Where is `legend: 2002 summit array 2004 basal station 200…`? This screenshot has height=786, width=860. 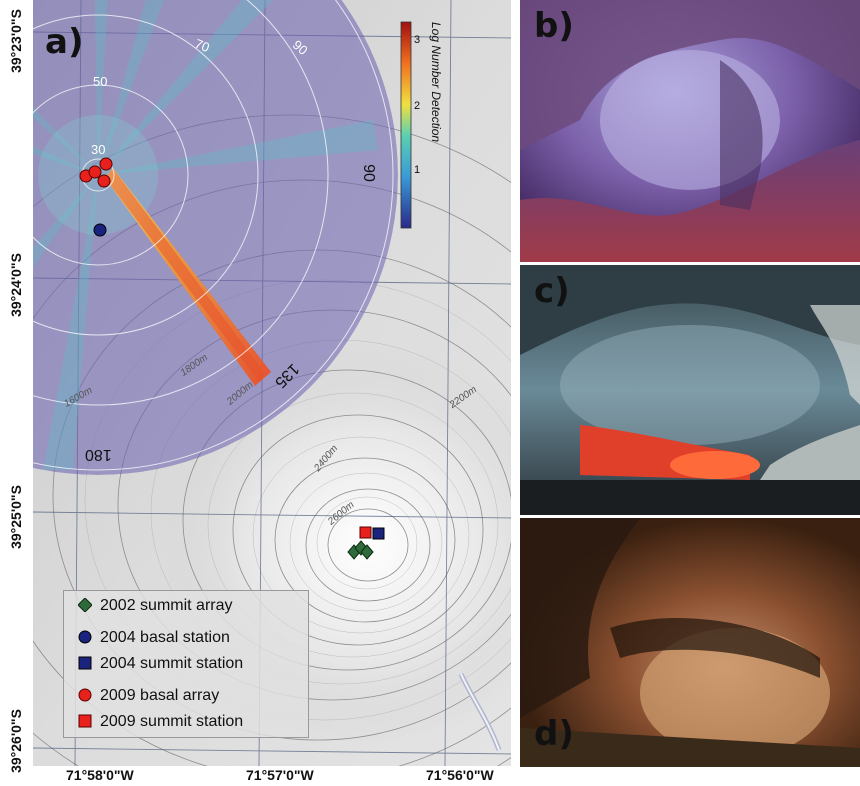
legend: 2002 summit array 2004 basal station 200… is located at coordinates (186, 664).